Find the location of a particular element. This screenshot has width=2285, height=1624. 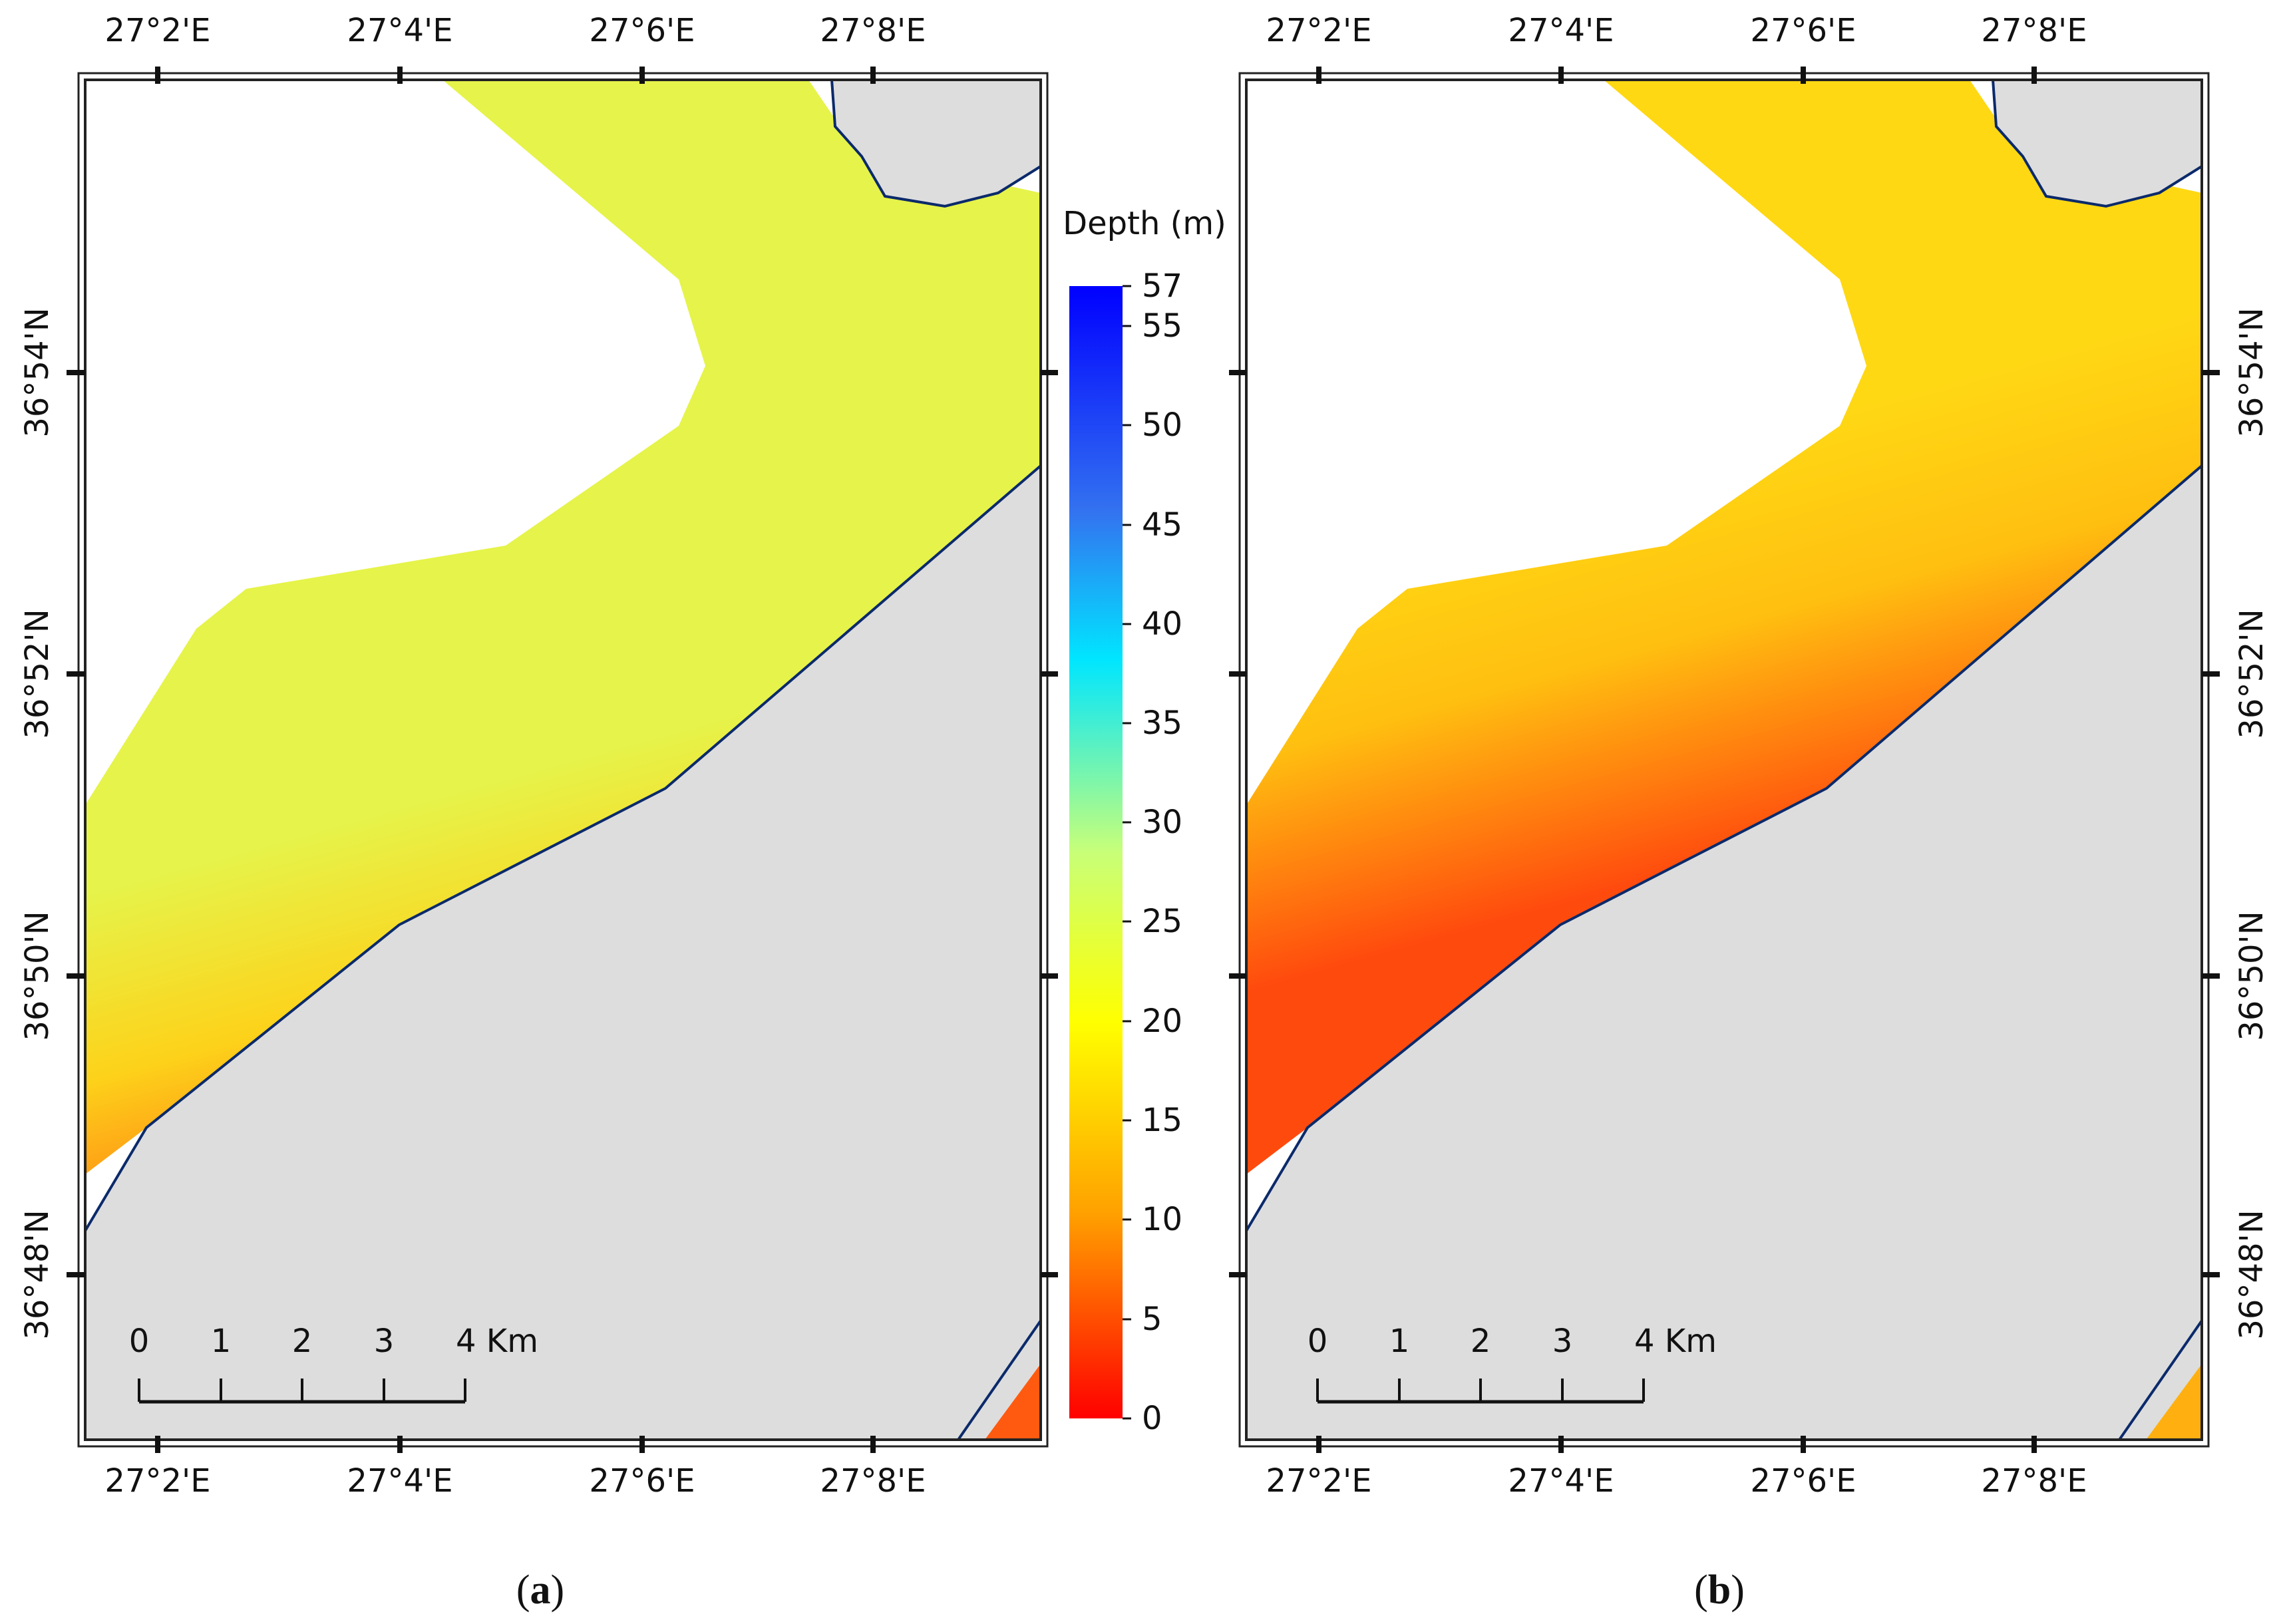

legend-tick: 20 is located at coordinates (1162, 1021).